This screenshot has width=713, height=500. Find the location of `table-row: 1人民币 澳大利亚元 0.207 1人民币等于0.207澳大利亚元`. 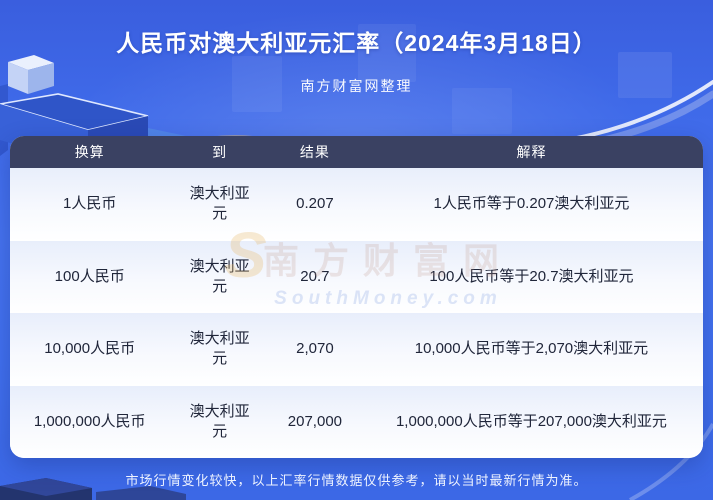

table-row: 1人民币 澳大利亚元 0.207 1人民币等于0.207澳大利亚元 is located at coordinates (356, 204).